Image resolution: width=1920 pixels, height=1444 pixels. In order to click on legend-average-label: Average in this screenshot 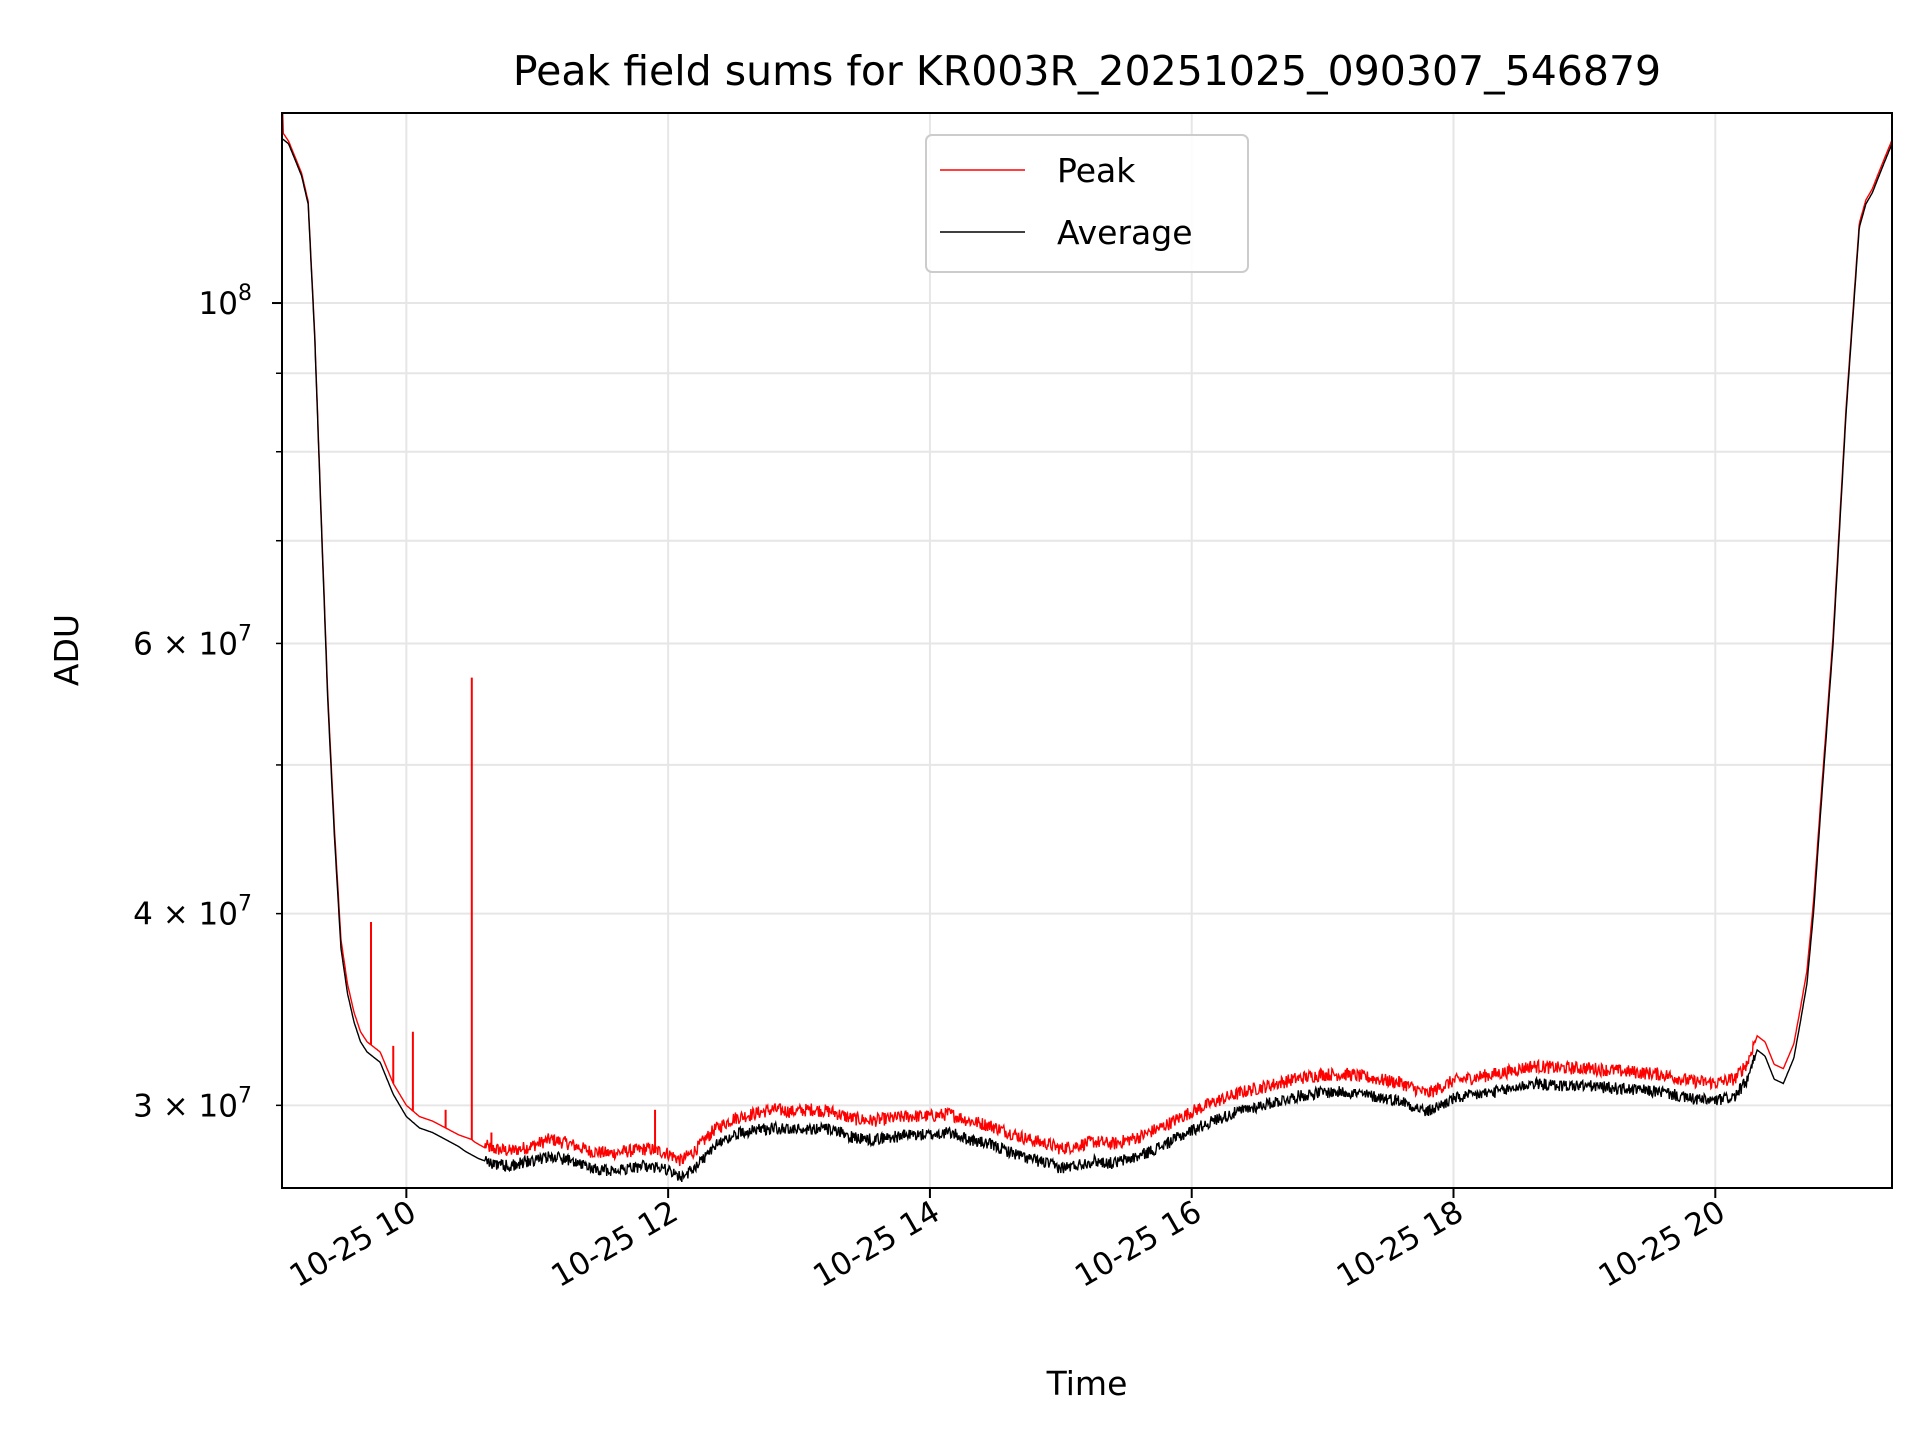, I will do `click(1125, 232)`.